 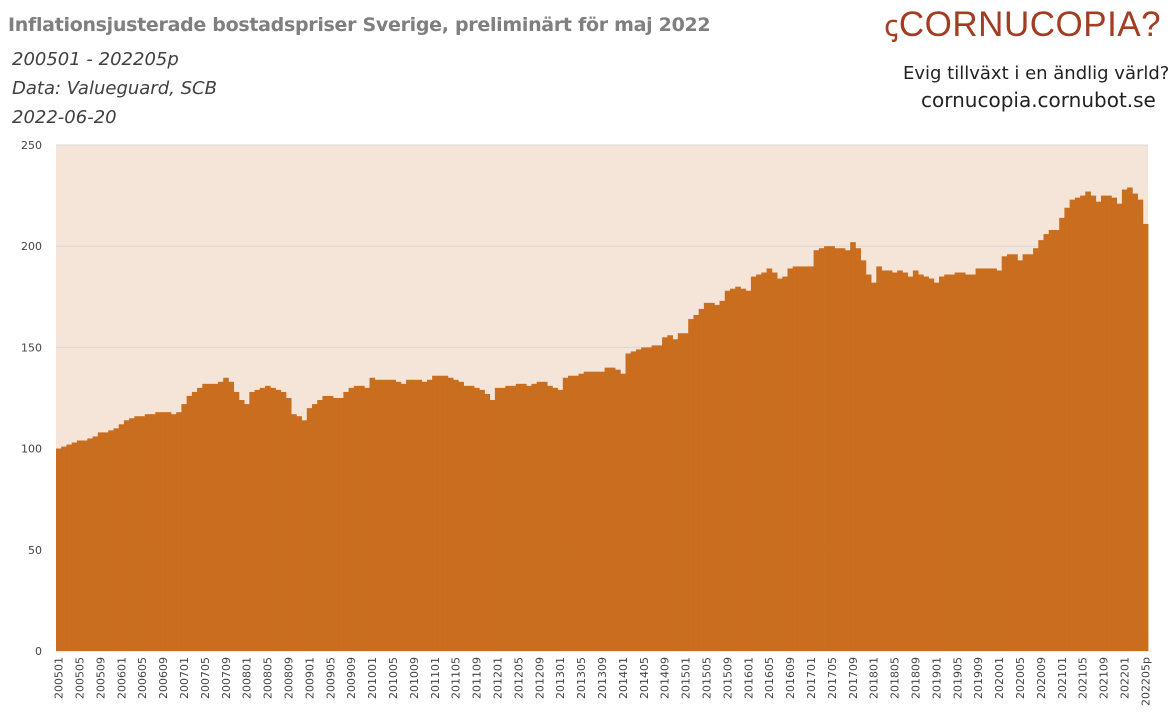 I want to click on site-url: cornucopia.cornubot.se, so click(x=1038, y=100).